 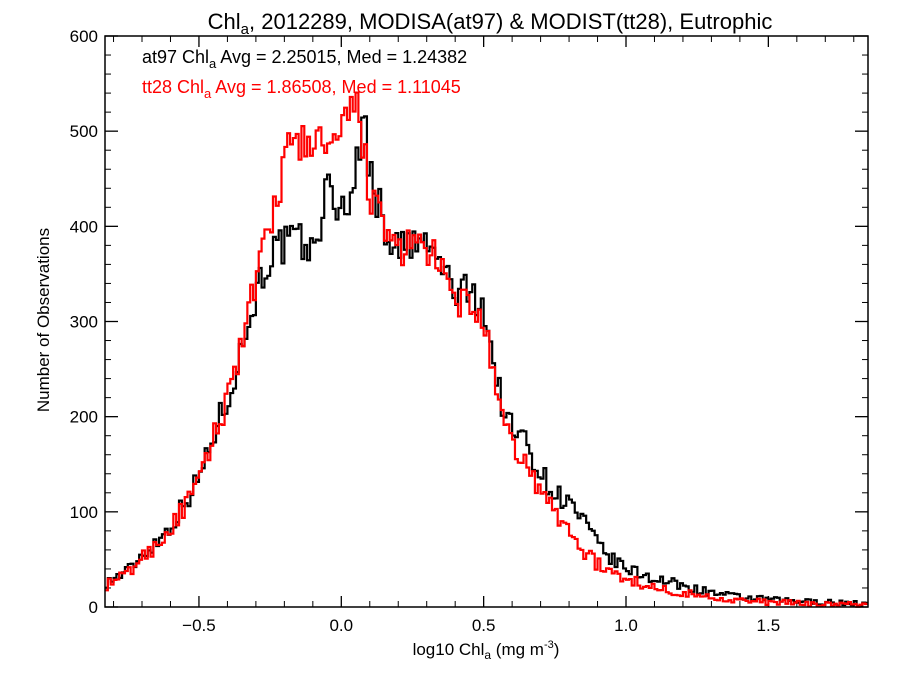 What do you see at coordinates (84, 36) in the screenshot?
I see `y-tick-label: 600` at bounding box center [84, 36].